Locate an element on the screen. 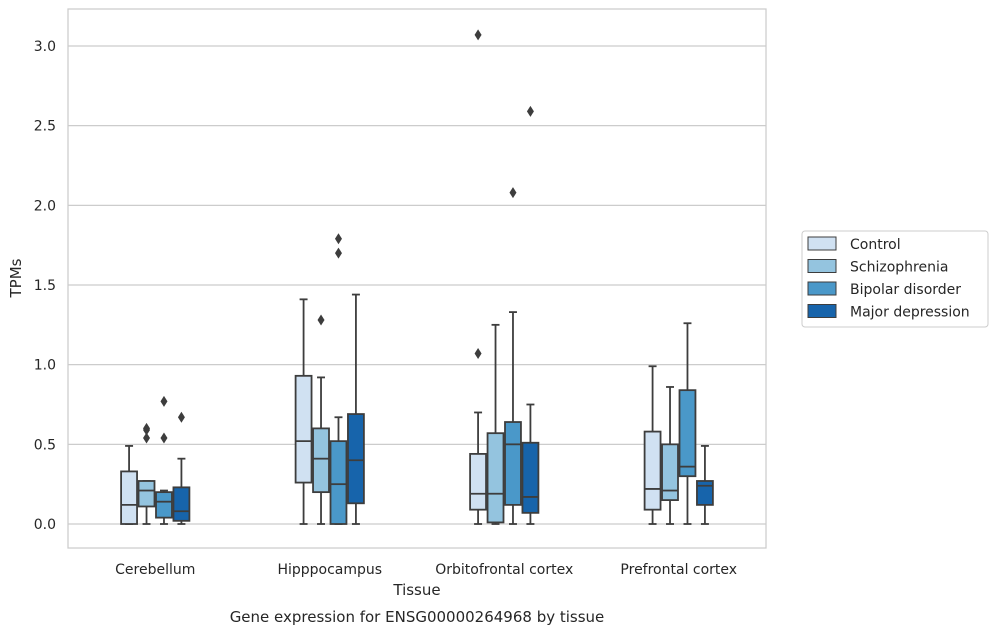 Image resolution: width=997 pixels, height=634 pixels. x-tick-label: Prefrontal cortex is located at coordinates (678, 570).